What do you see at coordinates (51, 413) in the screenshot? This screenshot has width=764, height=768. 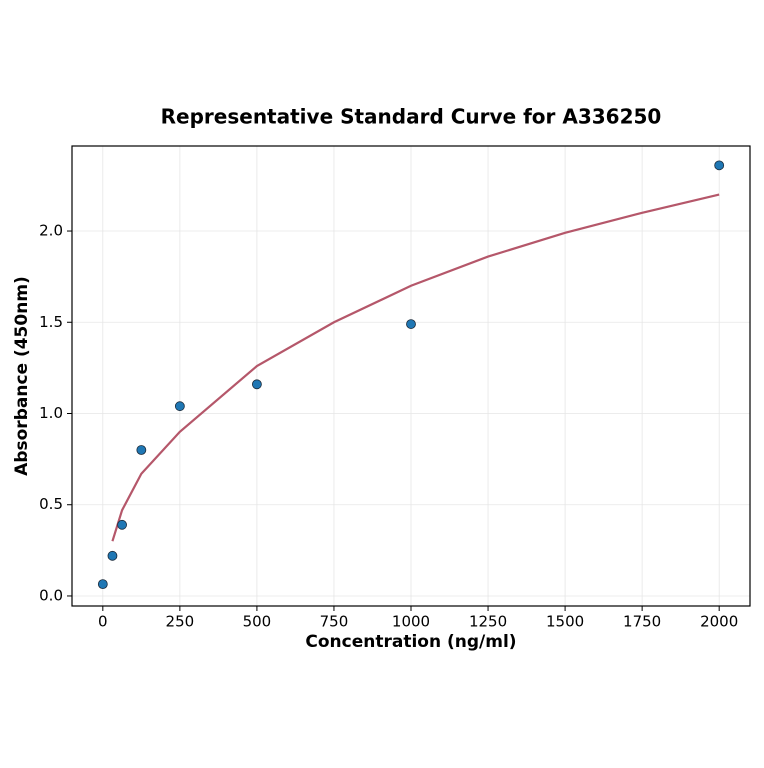 I see `y-tick-label: 1.0` at bounding box center [51, 413].